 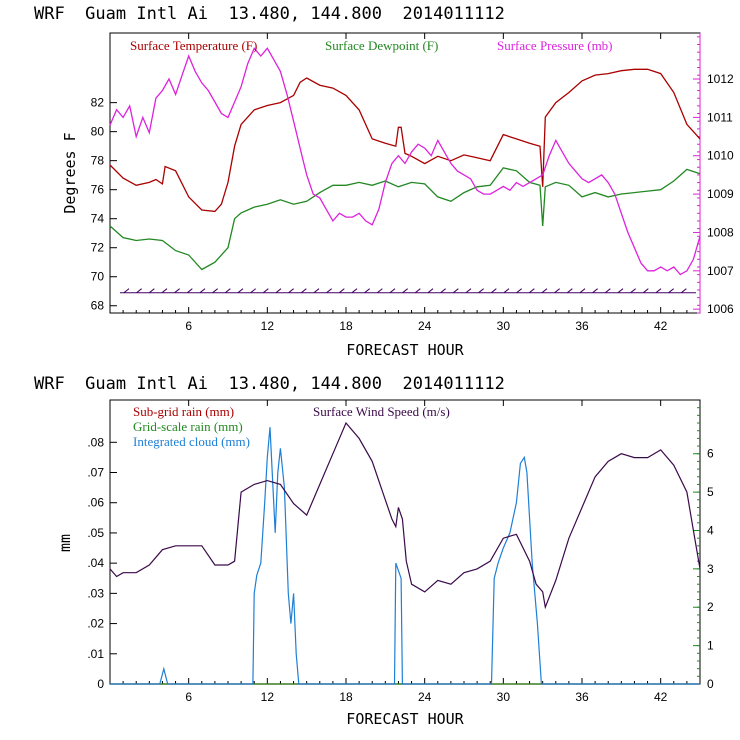 I want to click on y-tick-label: 74, so click(x=98, y=219).